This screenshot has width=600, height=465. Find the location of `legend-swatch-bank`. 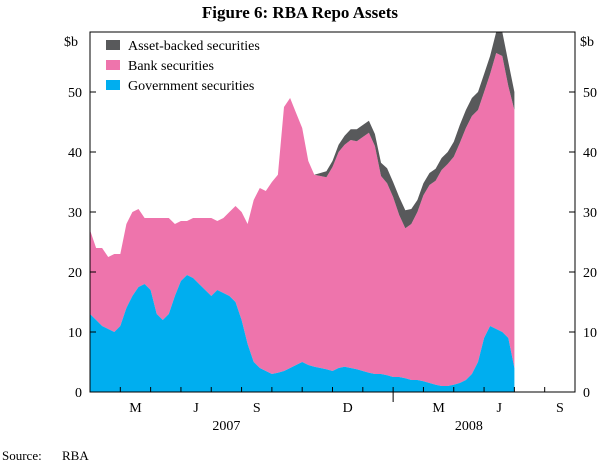

legend-swatch-bank is located at coordinates (113, 65).